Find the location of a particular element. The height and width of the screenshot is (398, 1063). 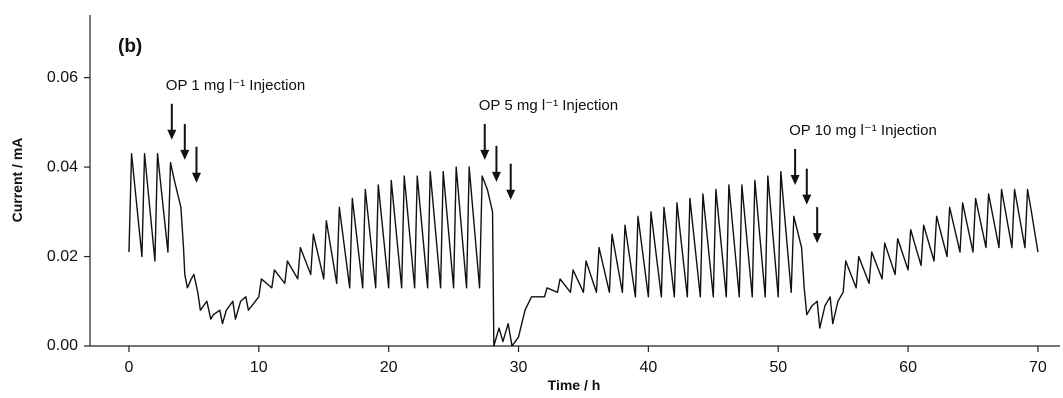

x-tick-label: 0 is located at coordinates (129, 367).